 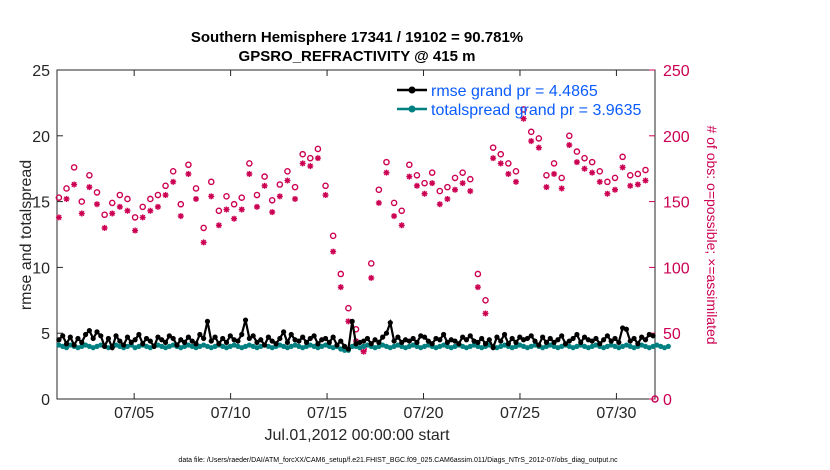 I want to click on y-tick-label: 0, so click(x=45, y=400).